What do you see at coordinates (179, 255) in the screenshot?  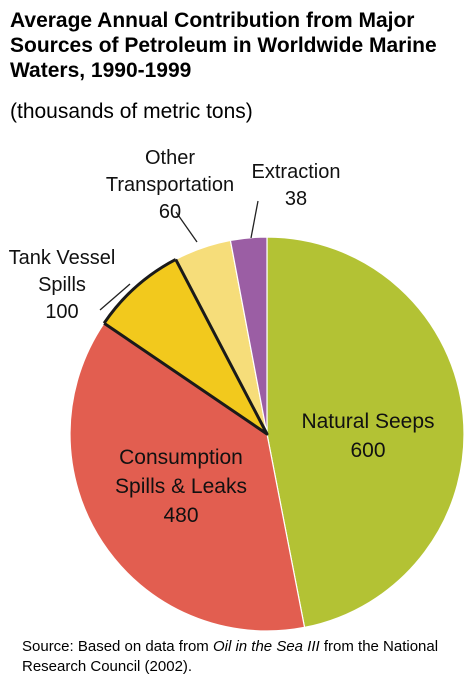 I see `leader-lines` at bounding box center [179, 255].